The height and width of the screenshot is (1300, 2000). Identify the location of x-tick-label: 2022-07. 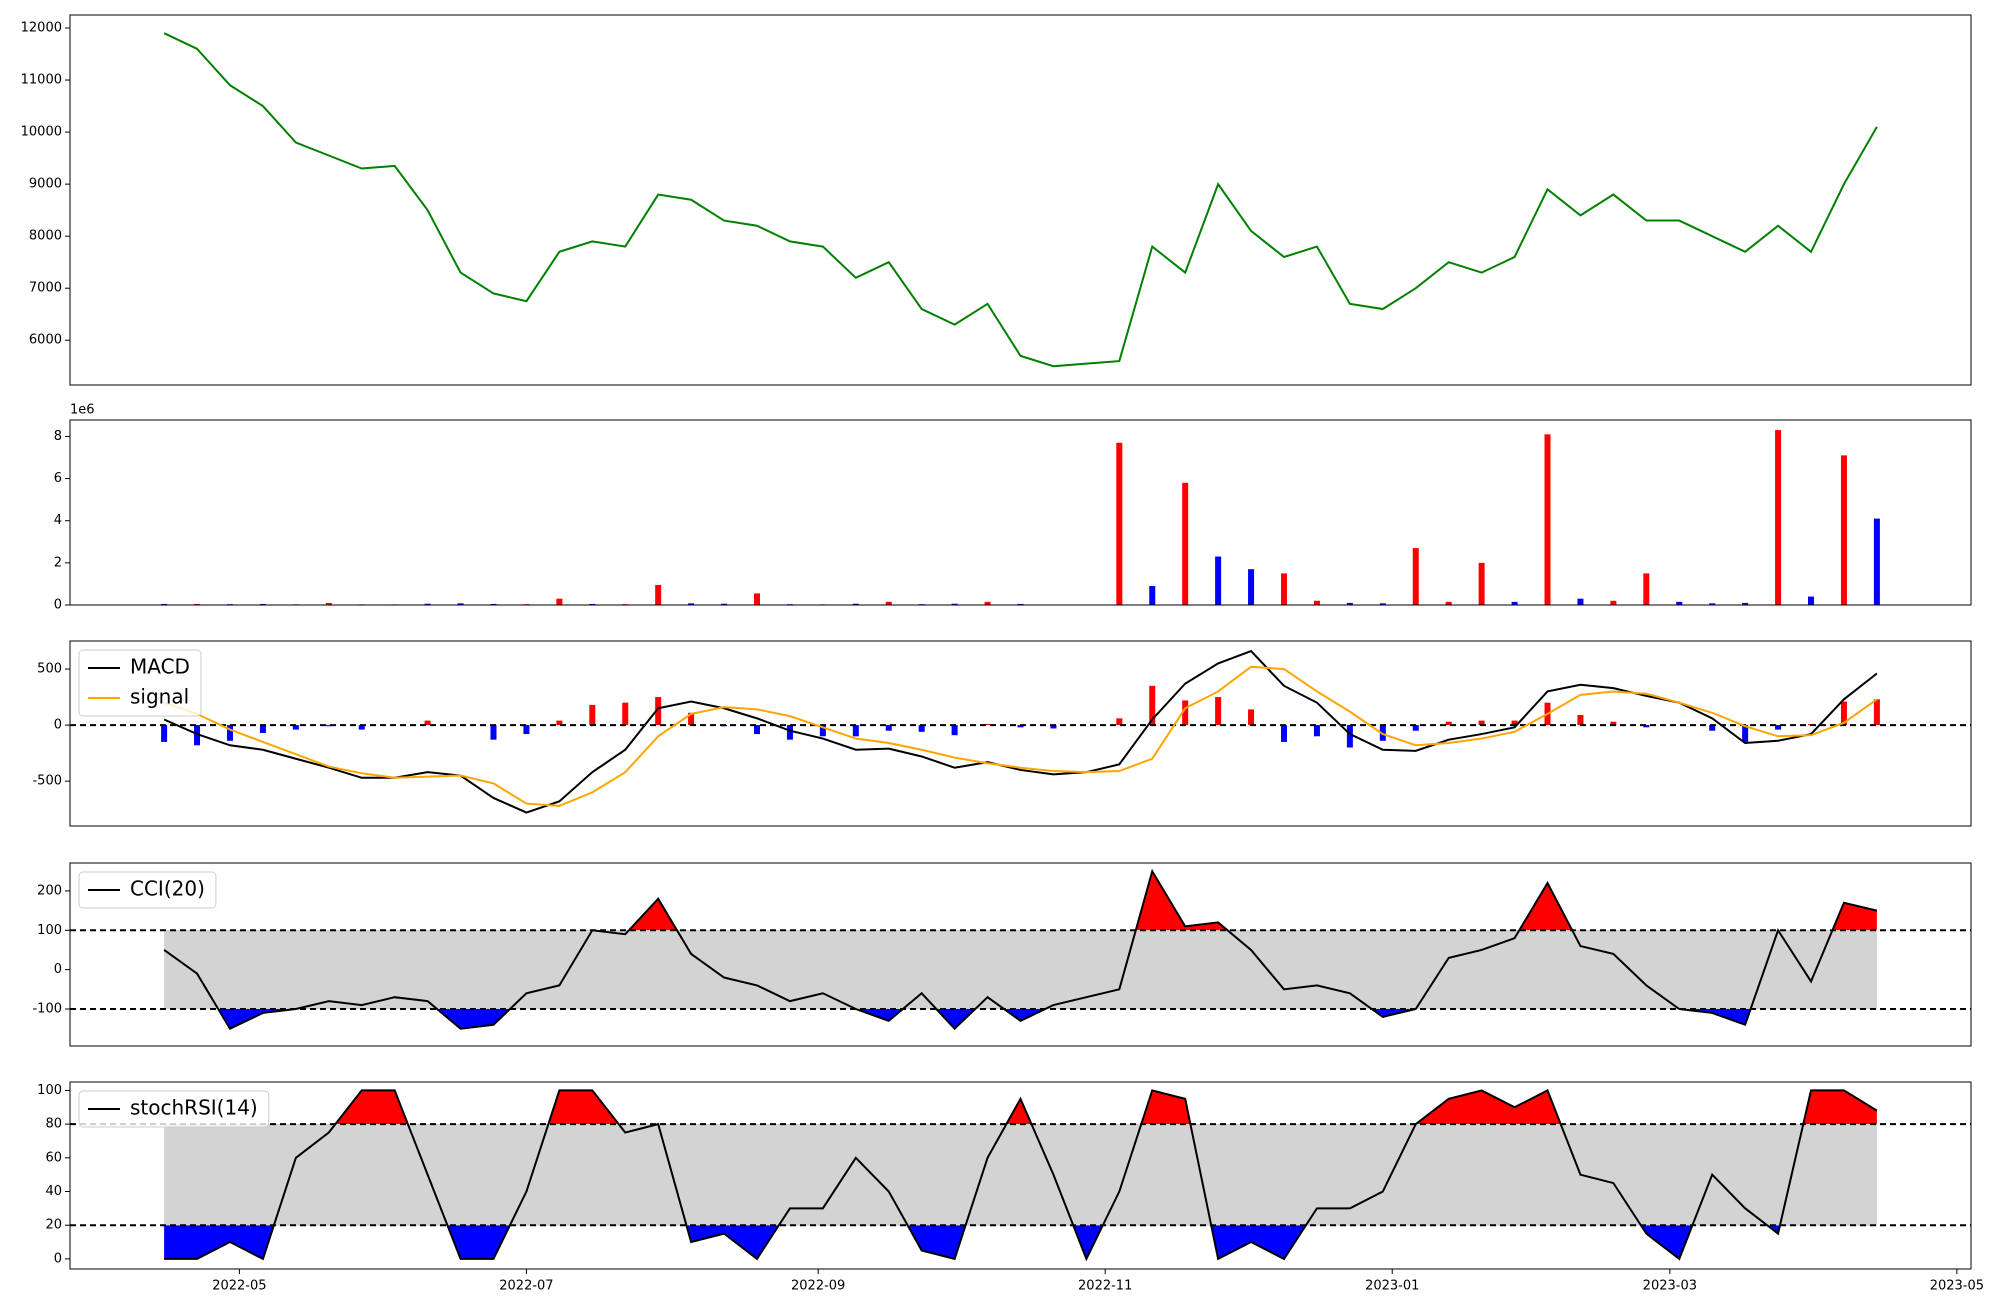
(526, 1286).